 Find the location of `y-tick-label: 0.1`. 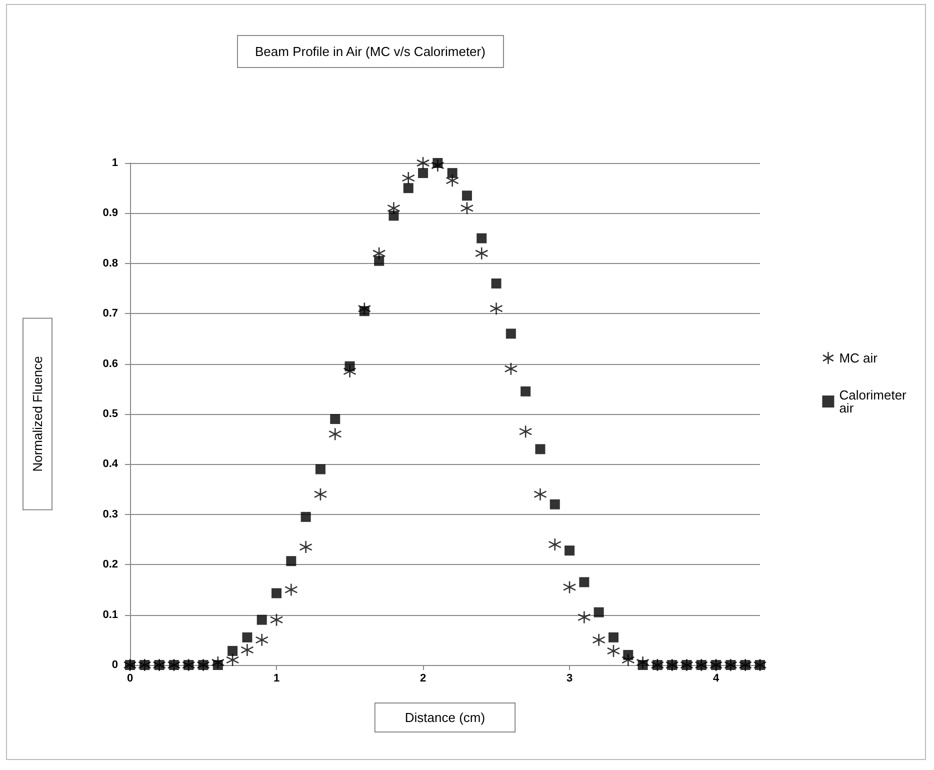

y-tick-label: 0.1 is located at coordinates (110, 614).